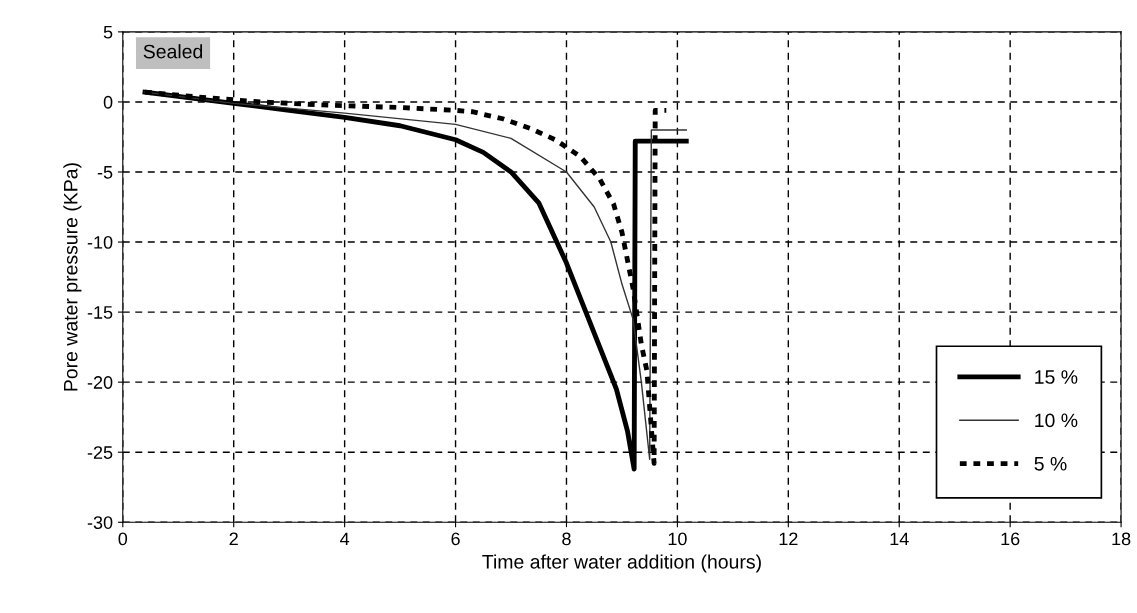  What do you see at coordinates (72, 277) in the screenshot?
I see `y-axis-title: Pore water pressure (KPa)` at bounding box center [72, 277].